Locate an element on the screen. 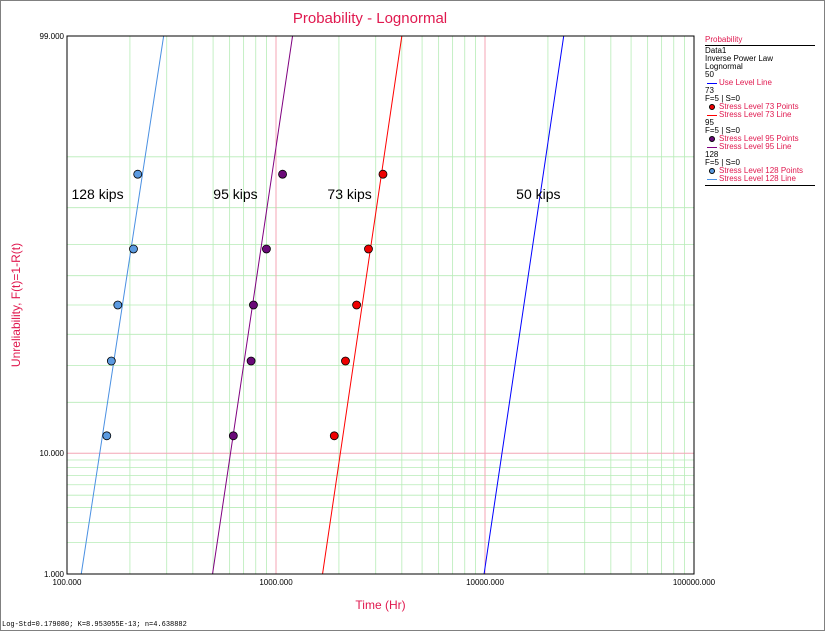 This screenshot has width=825, height=631. x-tick-label: 10000.000 is located at coordinates (485, 582).